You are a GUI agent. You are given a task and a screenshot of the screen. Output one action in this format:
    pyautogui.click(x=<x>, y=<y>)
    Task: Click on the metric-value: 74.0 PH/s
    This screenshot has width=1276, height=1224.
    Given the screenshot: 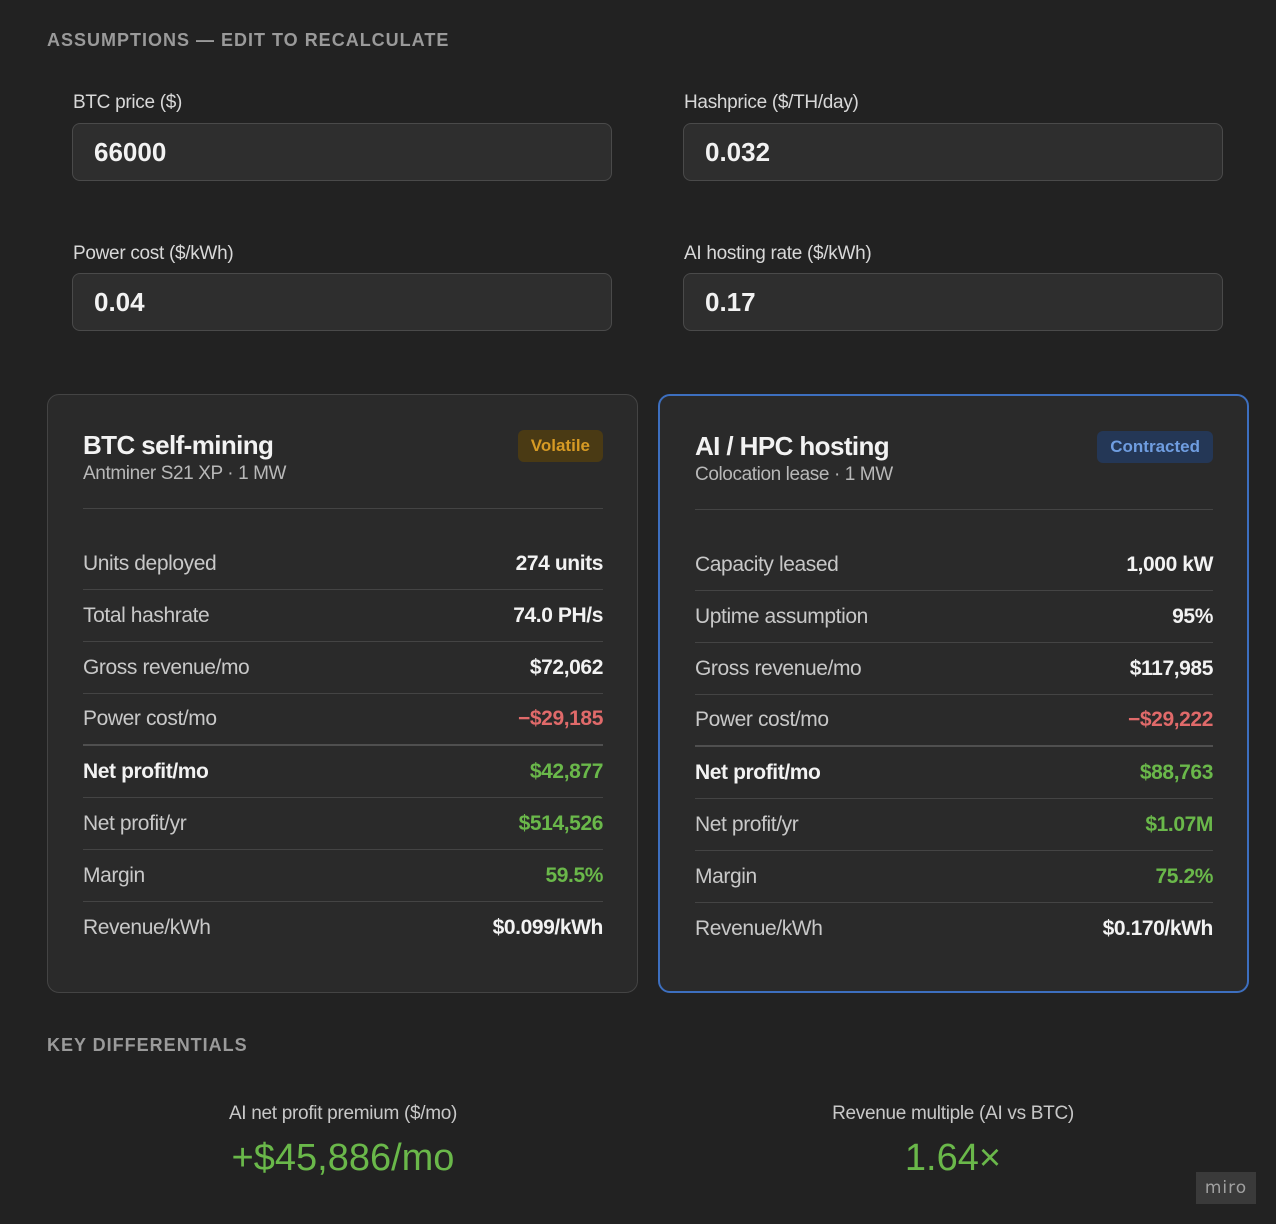 What is the action you would take?
    pyautogui.click(x=558, y=615)
    